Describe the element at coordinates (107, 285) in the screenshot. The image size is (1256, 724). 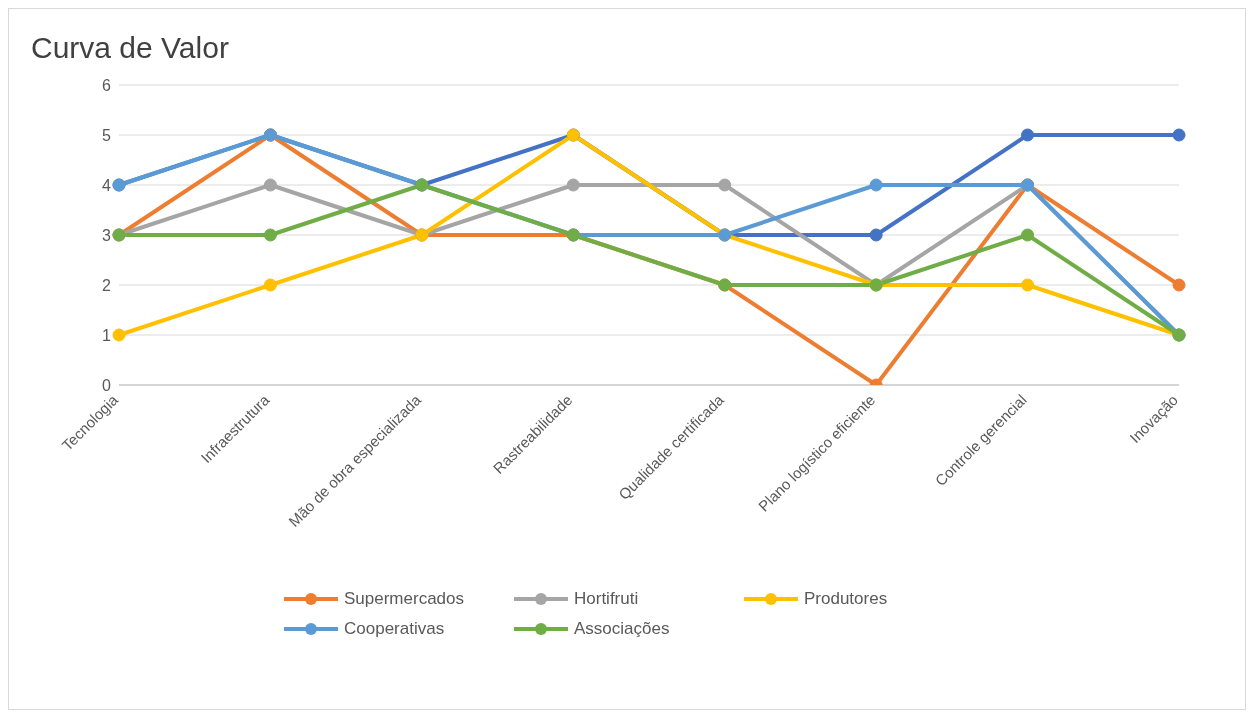
I see `y-tick-label: 2` at that location.